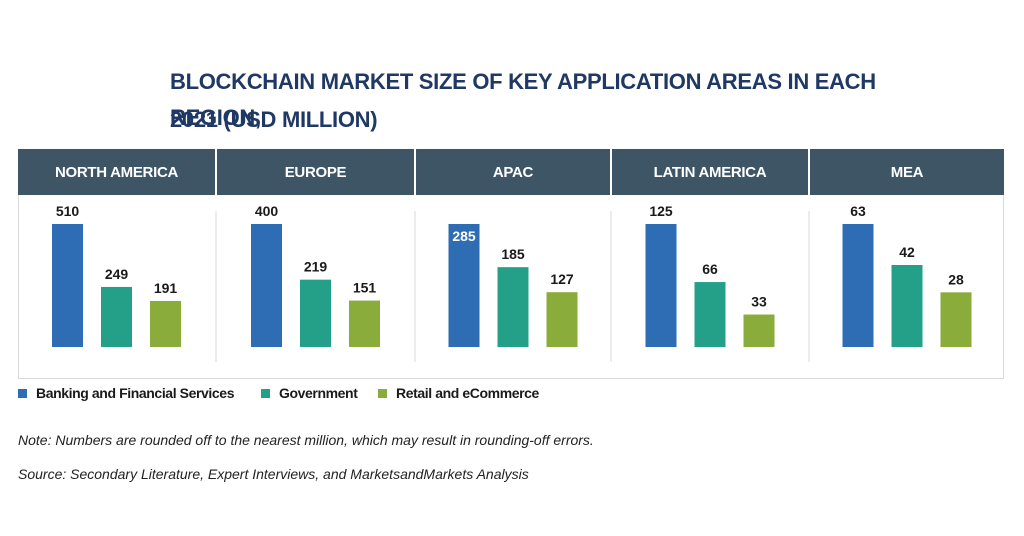 Image resolution: width=1024 pixels, height=536 pixels. Describe the element at coordinates (265, 393) in the screenshot. I see `legend-swatch-government` at that location.